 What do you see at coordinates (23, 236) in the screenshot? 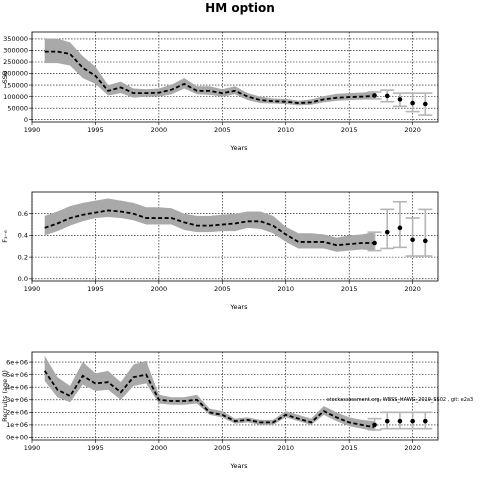
I see `y-tick-label: 0.4` at bounding box center [23, 236].